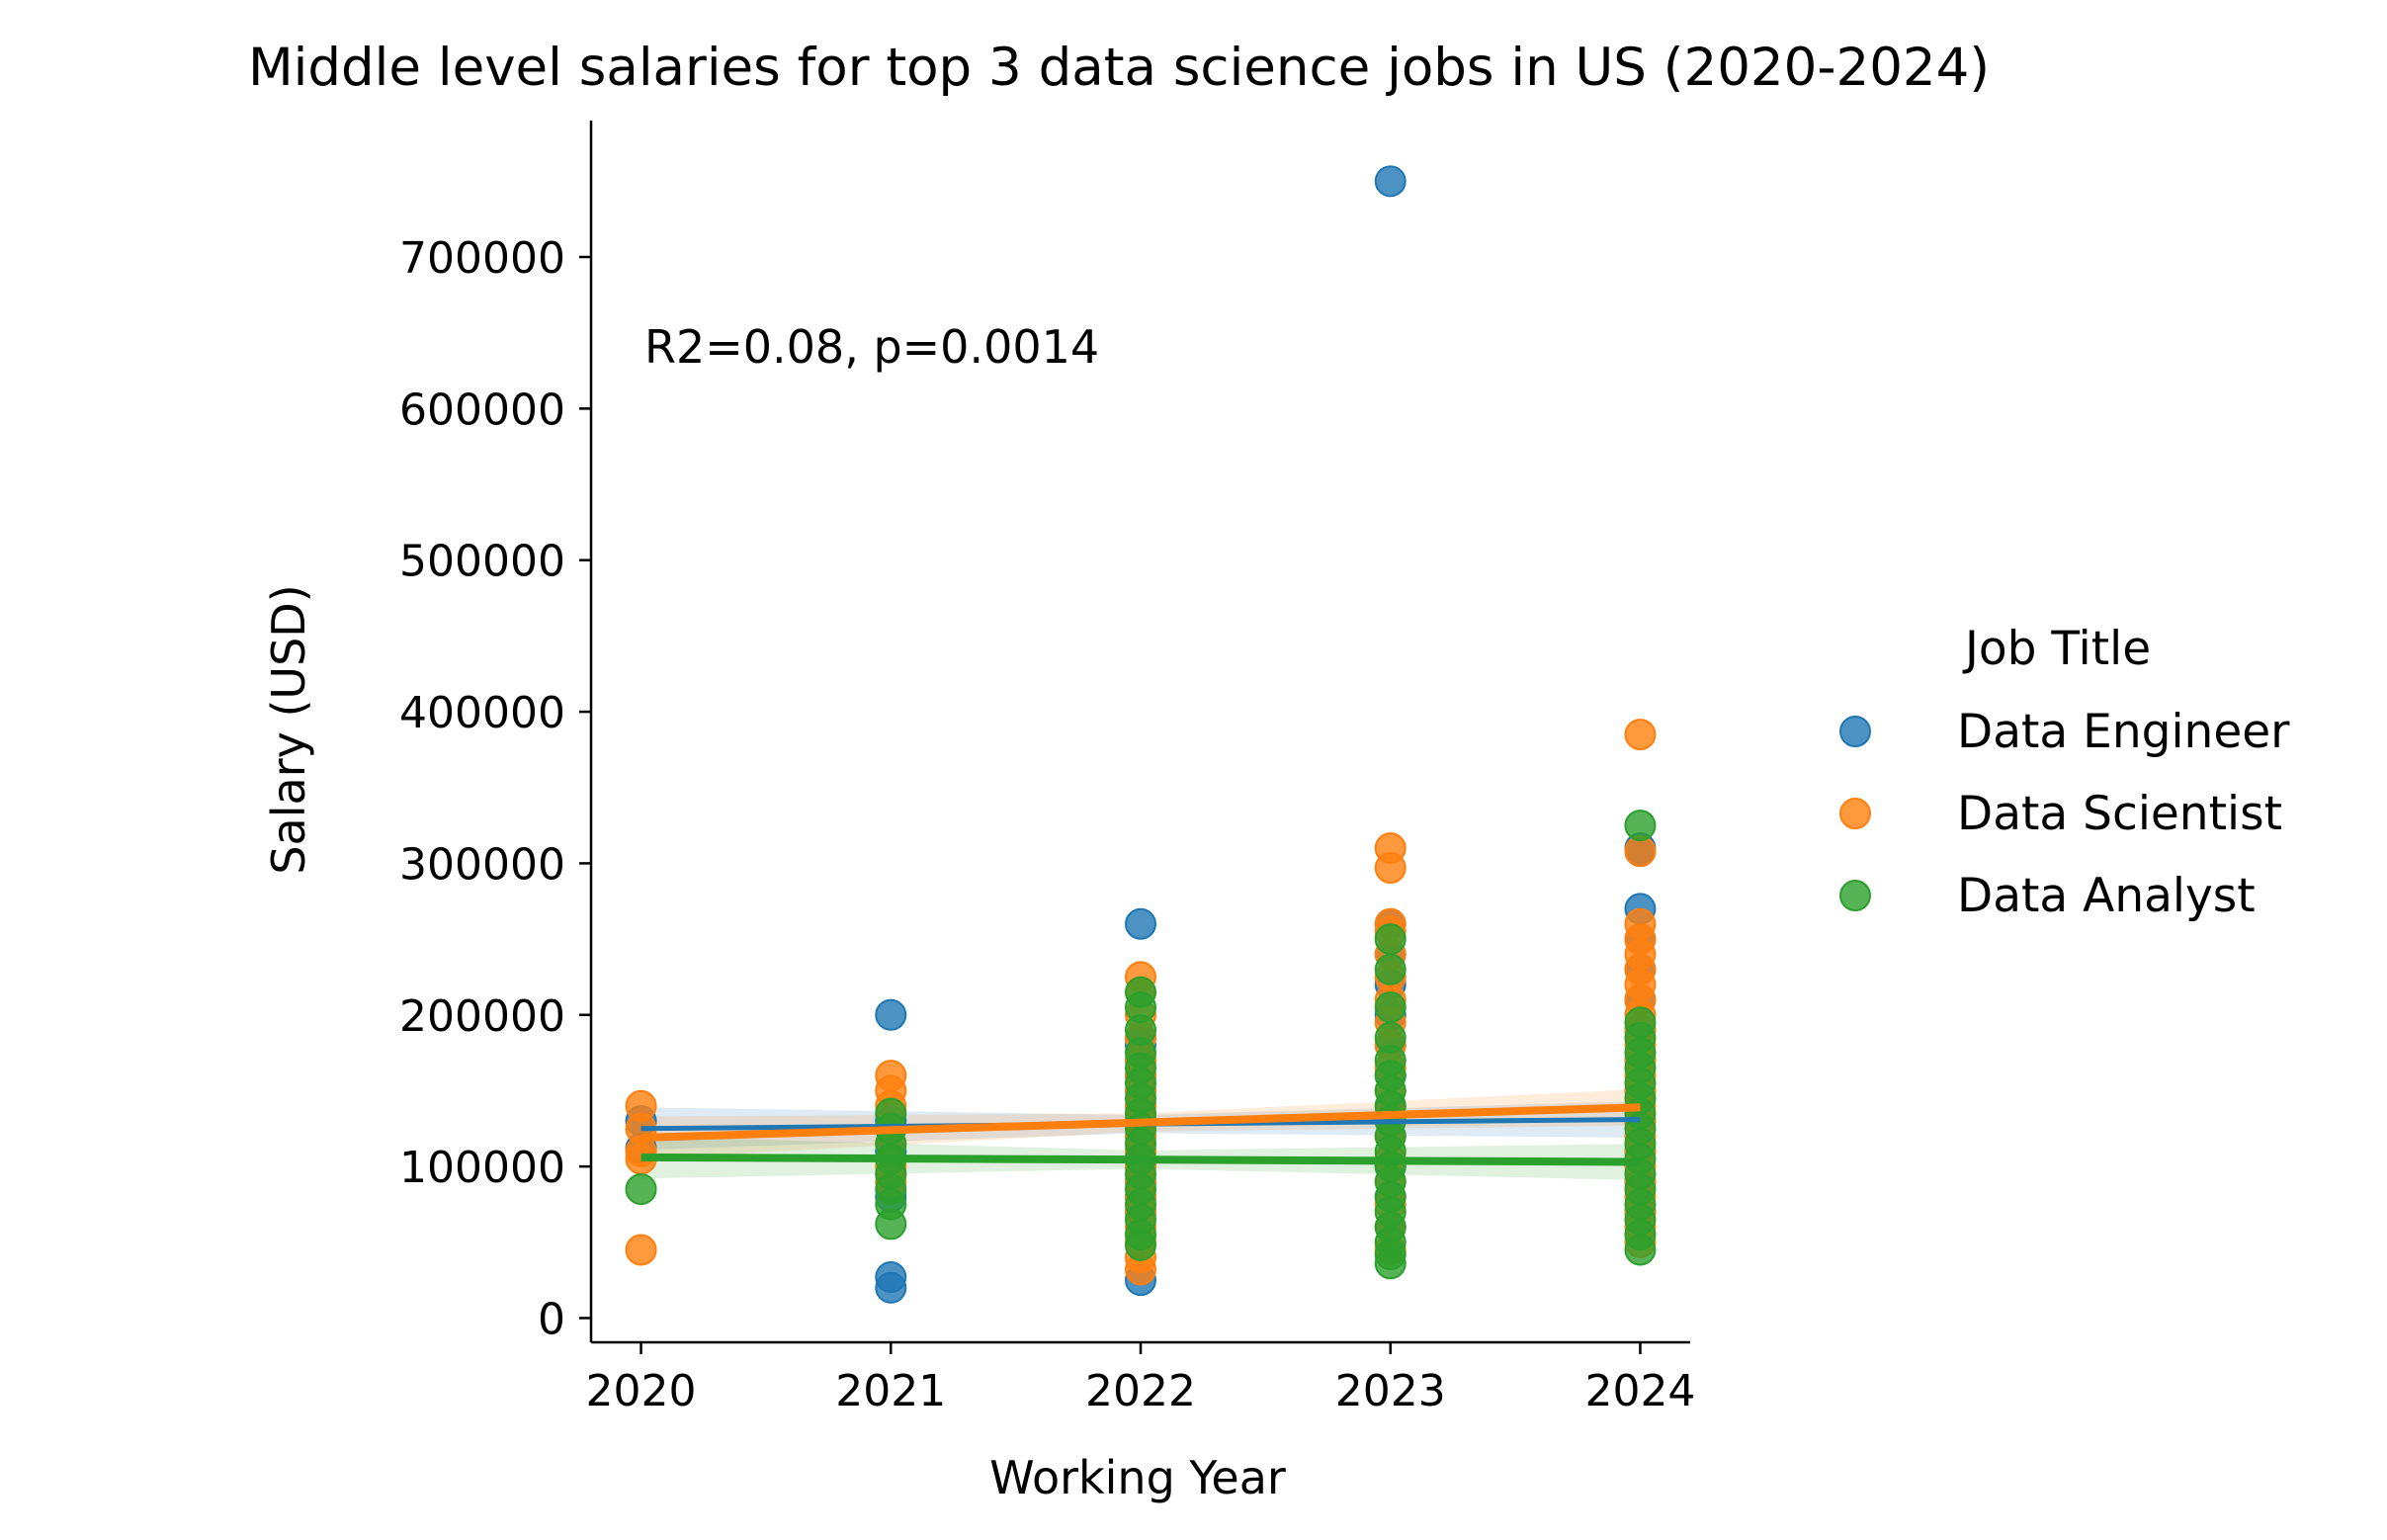 The image size is (2387, 1540). What do you see at coordinates (1140, 1391) in the screenshot?
I see `x-tick-label: 2022` at bounding box center [1140, 1391].